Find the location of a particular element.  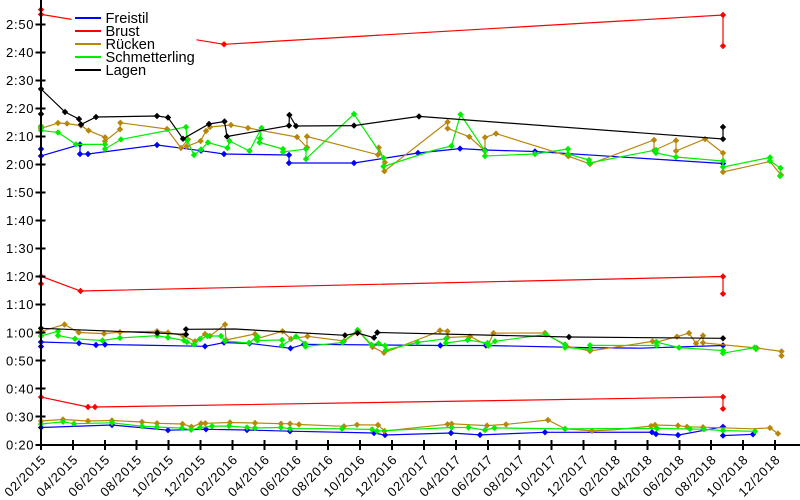

svg-text: 0:50 is located at coordinates (20, 360).